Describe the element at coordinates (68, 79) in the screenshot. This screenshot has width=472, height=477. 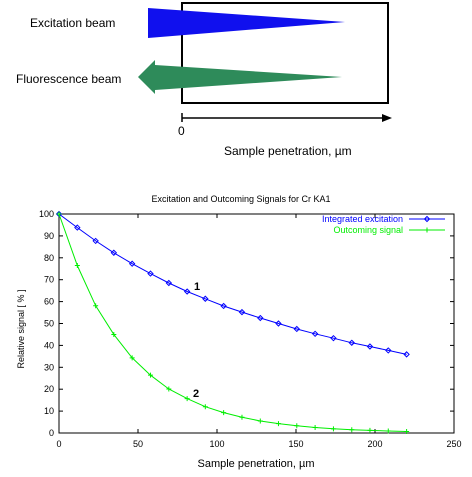
I see `fluorescence-beam-label: Fluorescence beam` at that location.